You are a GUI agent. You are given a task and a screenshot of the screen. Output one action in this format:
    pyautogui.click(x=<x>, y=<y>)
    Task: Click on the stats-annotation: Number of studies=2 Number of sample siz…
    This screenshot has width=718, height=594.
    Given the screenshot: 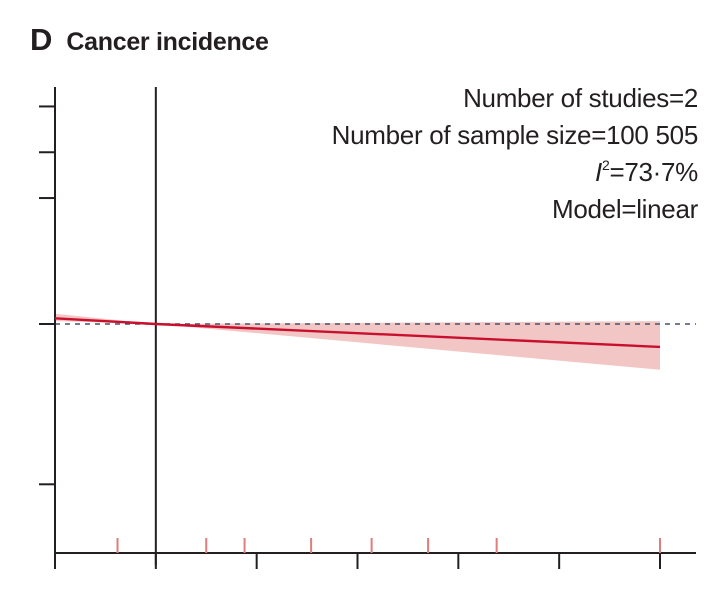 What is the action you would take?
    pyautogui.click(x=515, y=154)
    